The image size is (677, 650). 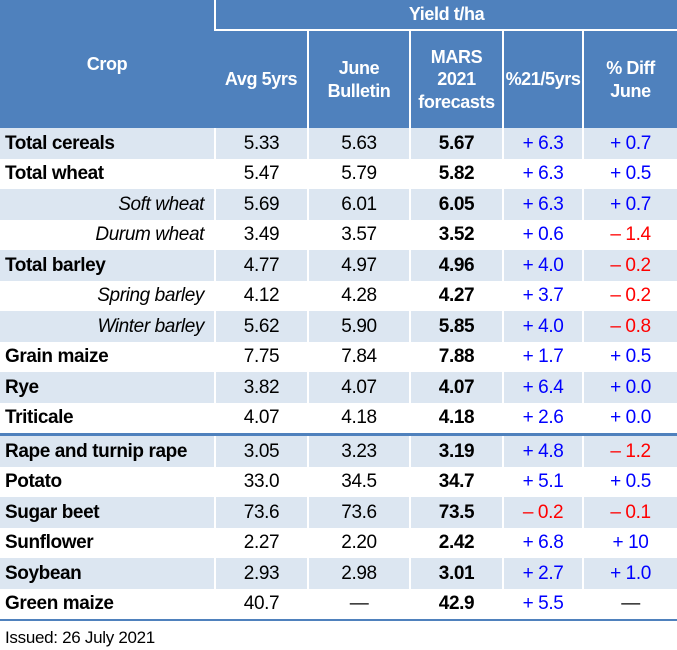 What do you see at coordinates (629, 326) in the screenshot?
I see `pct-diff-june-cell: – 0.8` at bounding box center [629, 326].